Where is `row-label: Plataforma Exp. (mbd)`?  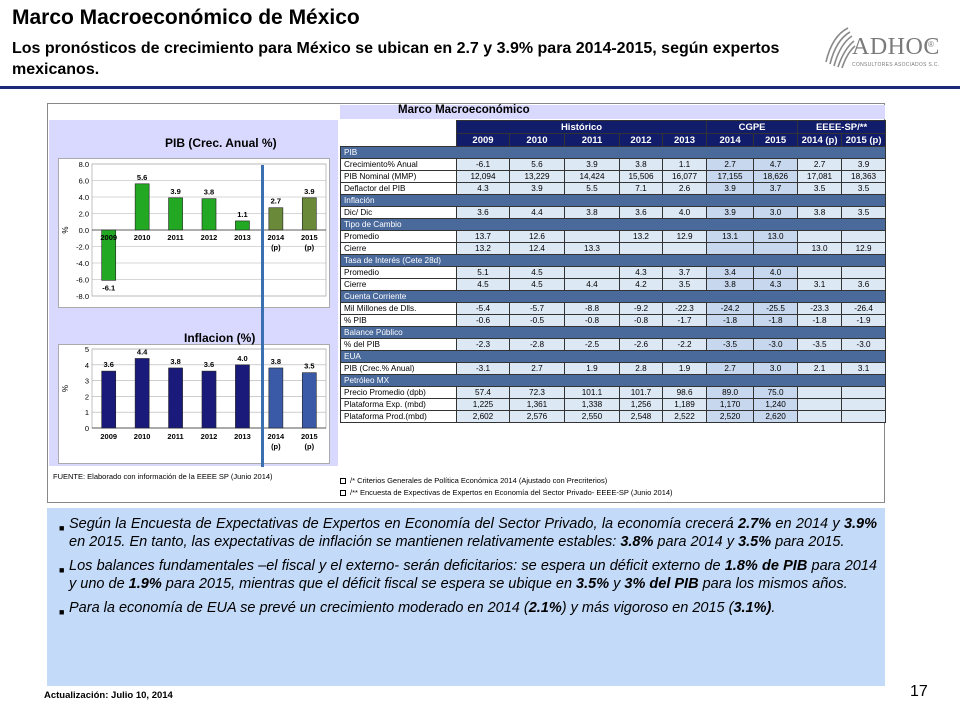
row-label: Plataforma Exp. (mbd) is located at coordinates (398, 404).